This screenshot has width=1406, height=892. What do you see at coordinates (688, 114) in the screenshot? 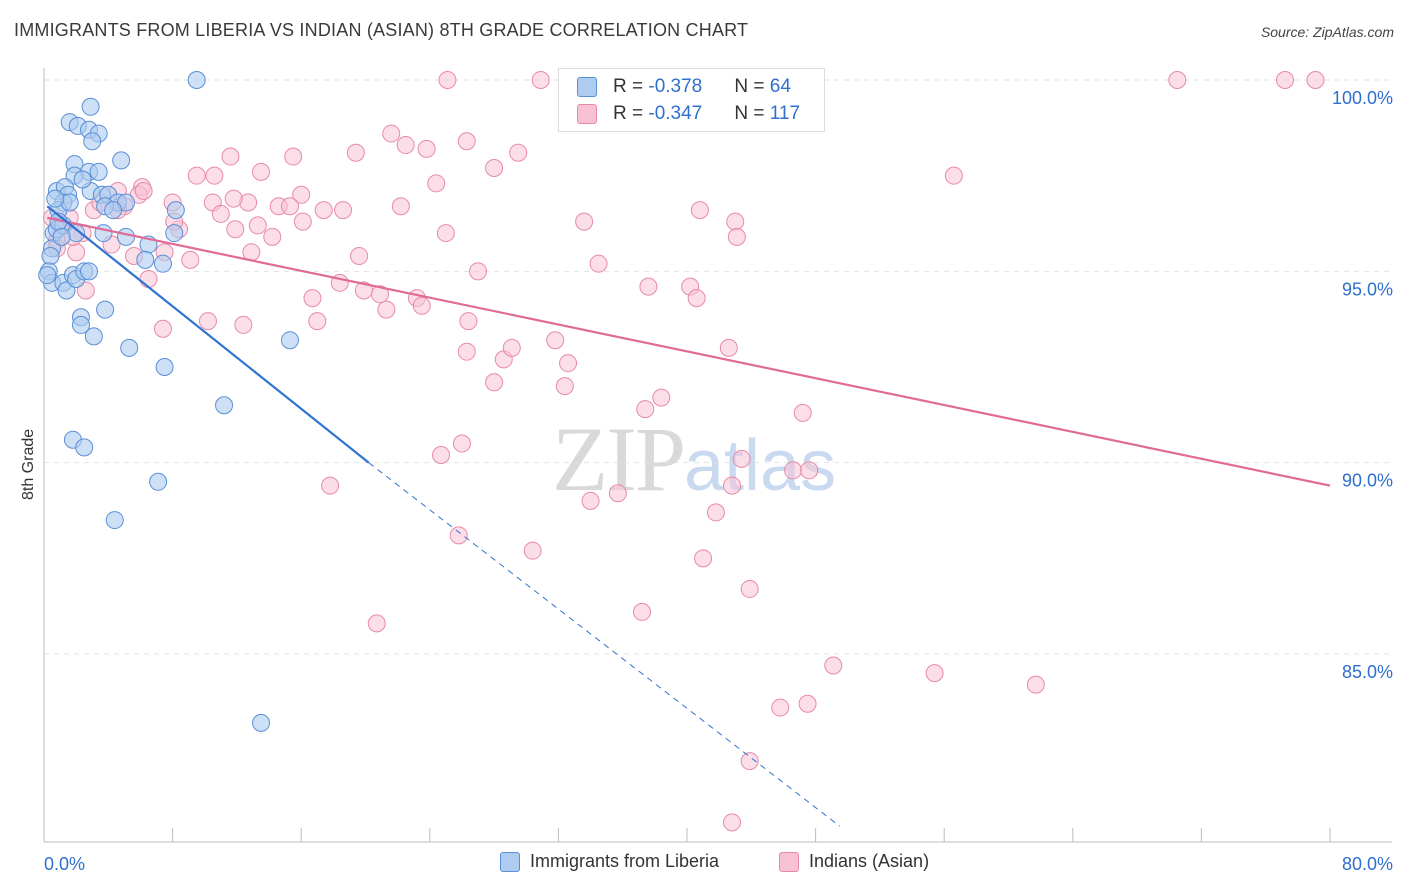
I see `stats-row-indian: R = -0.347 N = 117` at bounding box center [688, 114].